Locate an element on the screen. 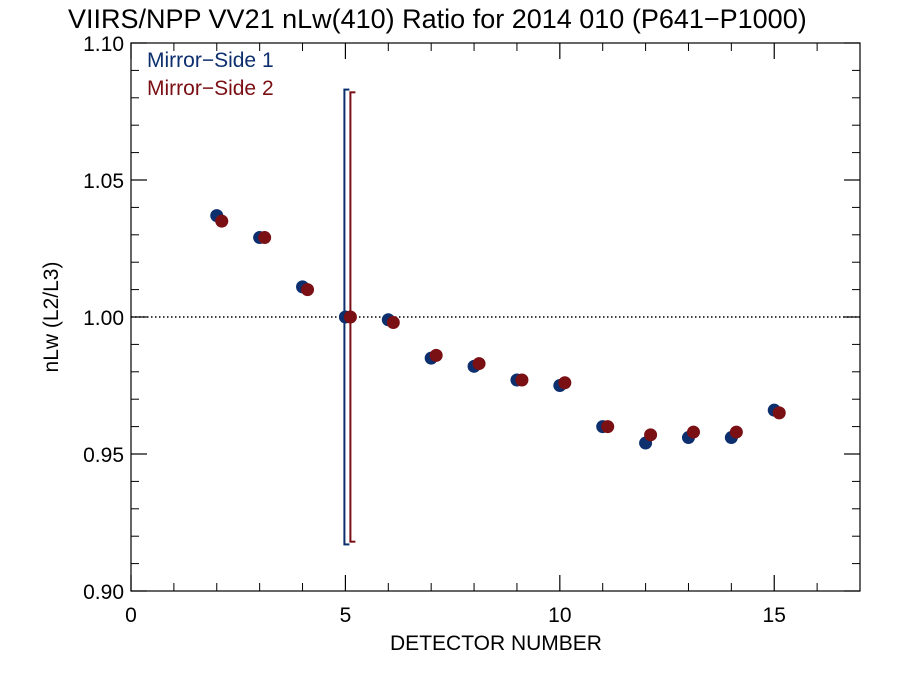 Image resolution: width=900 pixels, height=675 pixels. x-axis-label: DETECTOR NUMBER is located at coordinates (496, 643).